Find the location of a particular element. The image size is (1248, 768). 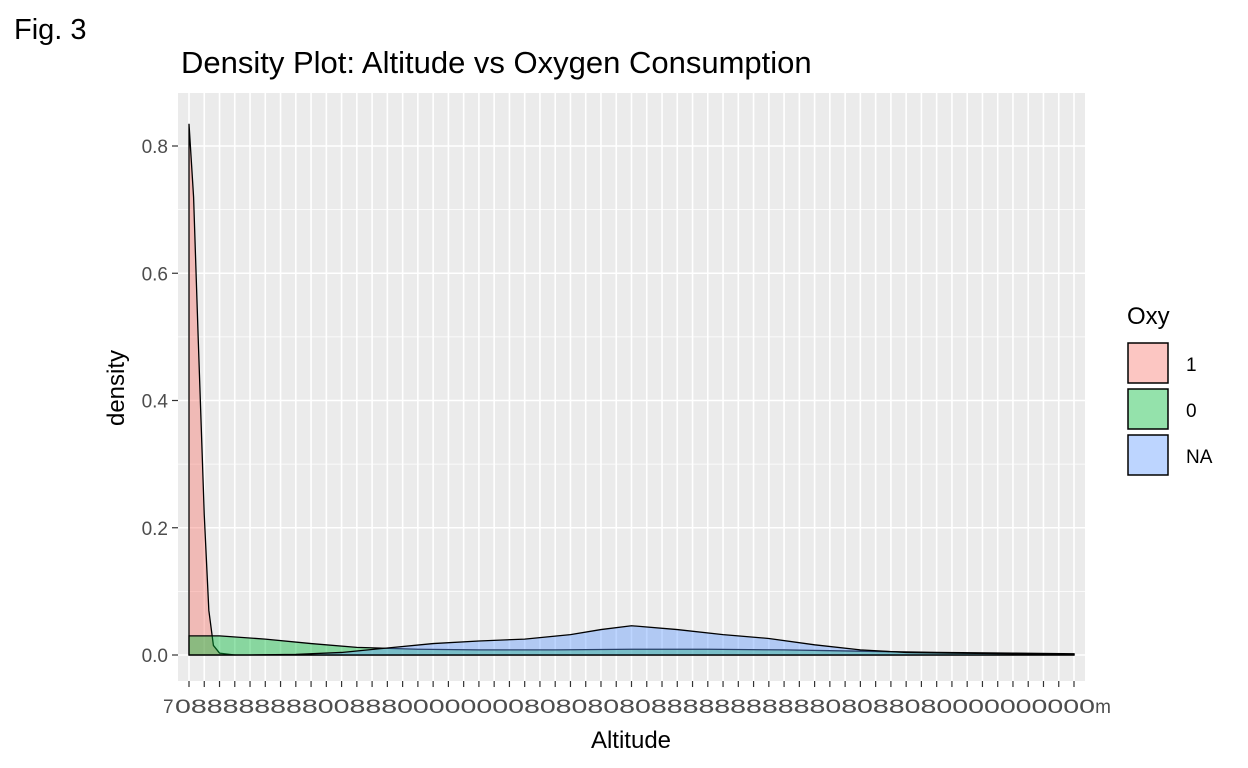

legend-title: Oxy is located at coordinates (1148, 316).